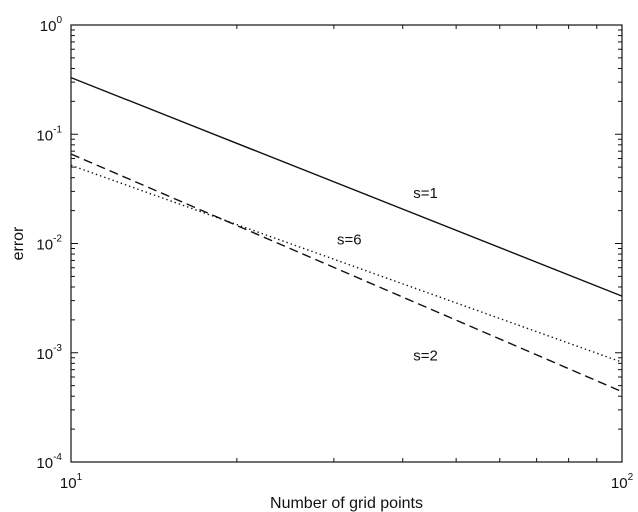 This screenshot has height=512, width=638. Describe the element at coordinates (349, 239) in the screenshot. I see `series-label: s=6` at that location.